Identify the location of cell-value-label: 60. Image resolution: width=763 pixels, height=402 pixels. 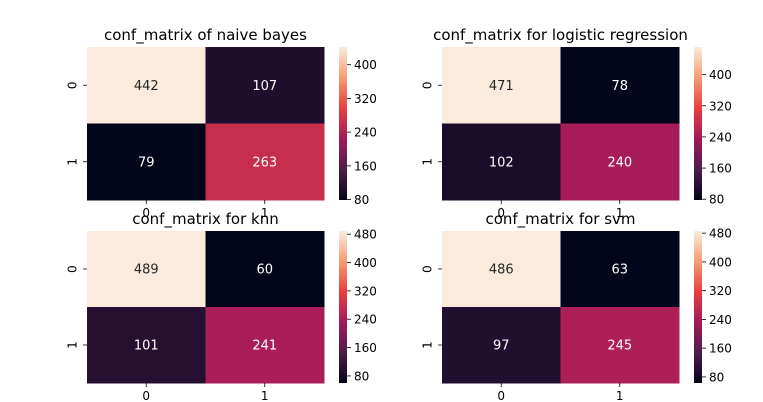
(264, 270).